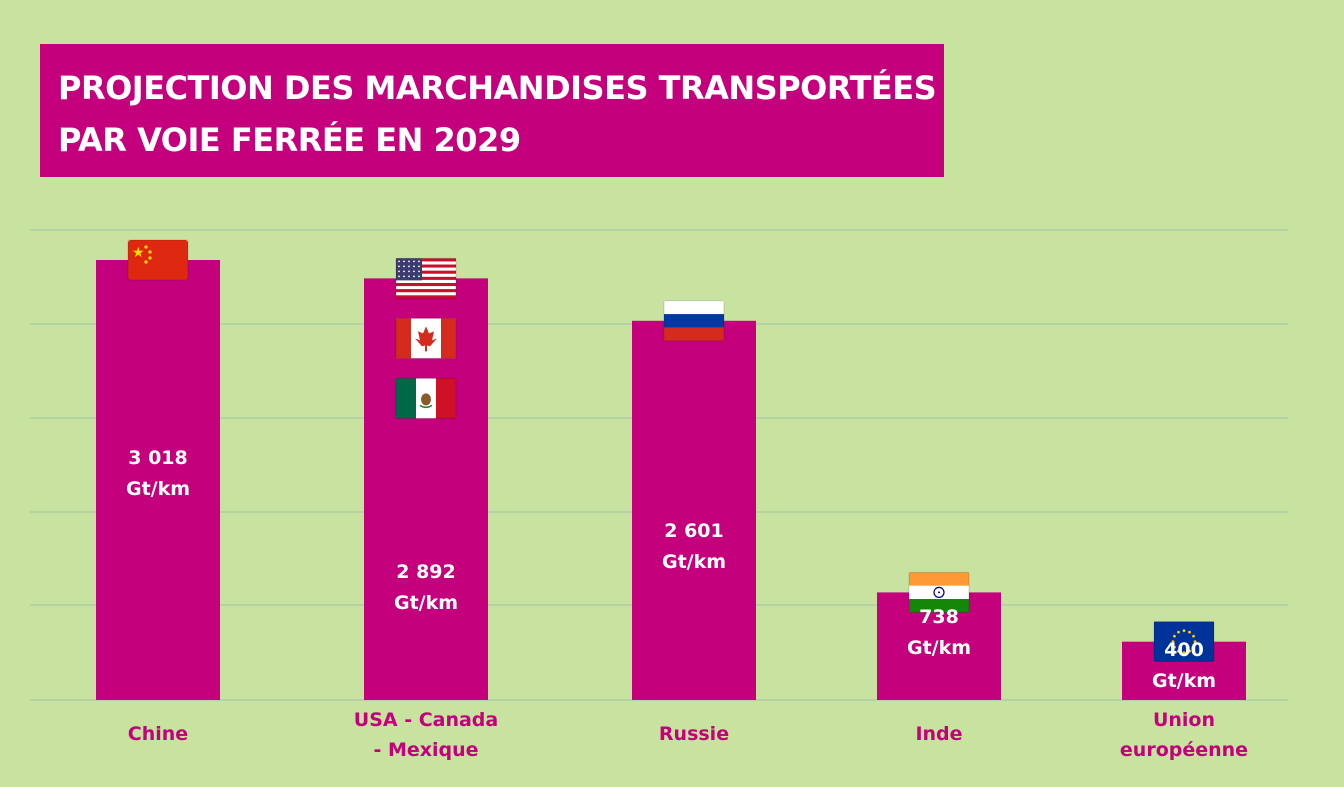  What do you see at coordinates (426, 278) in the screenshot?
I see `usa-flag` at bounding box center [426, 278].